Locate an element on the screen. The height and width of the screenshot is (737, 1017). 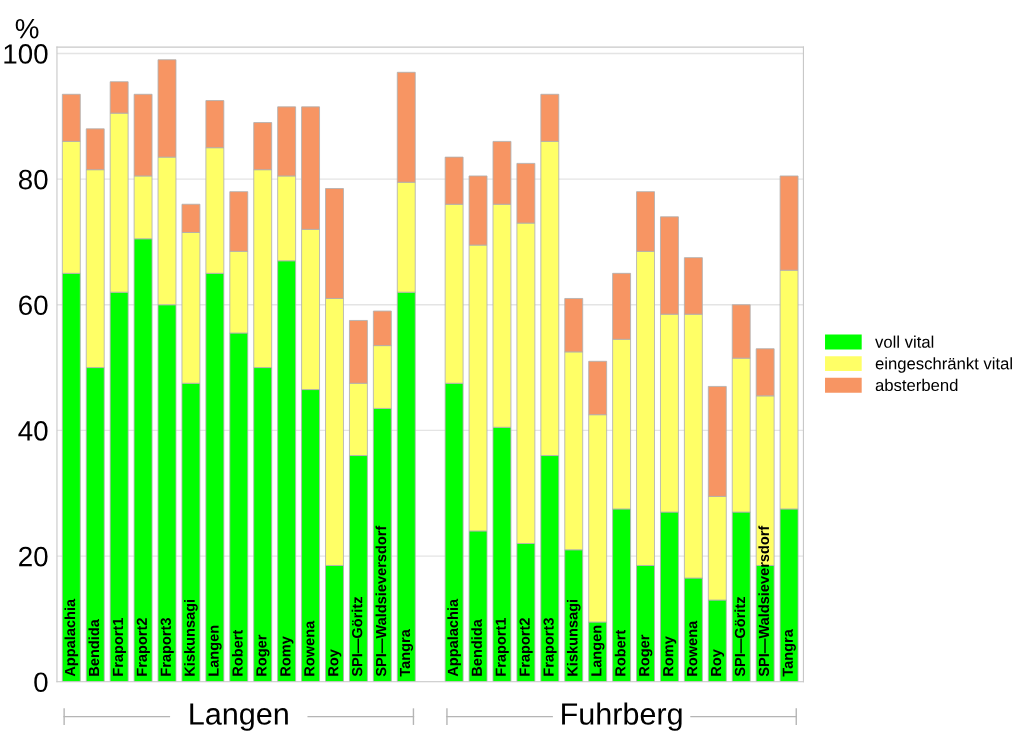
y-tick-label: 0 is located at coordinates (41, 682).